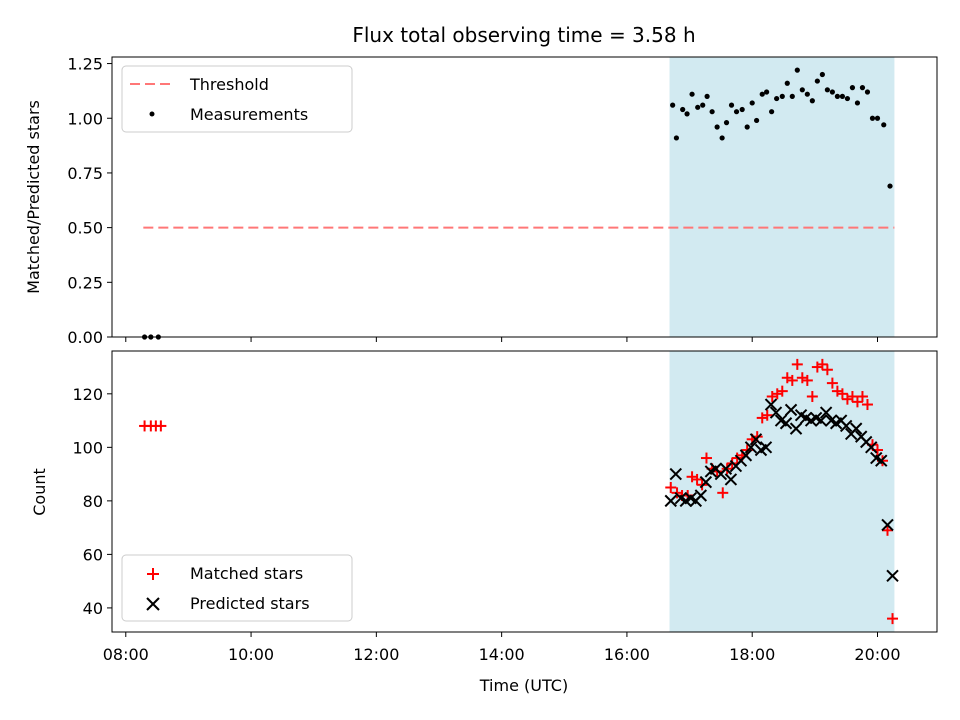 The height and width of the screenshot is (720, 960). I want to click on bottom-xtick-label-1: 10:00, so click(251, 654).